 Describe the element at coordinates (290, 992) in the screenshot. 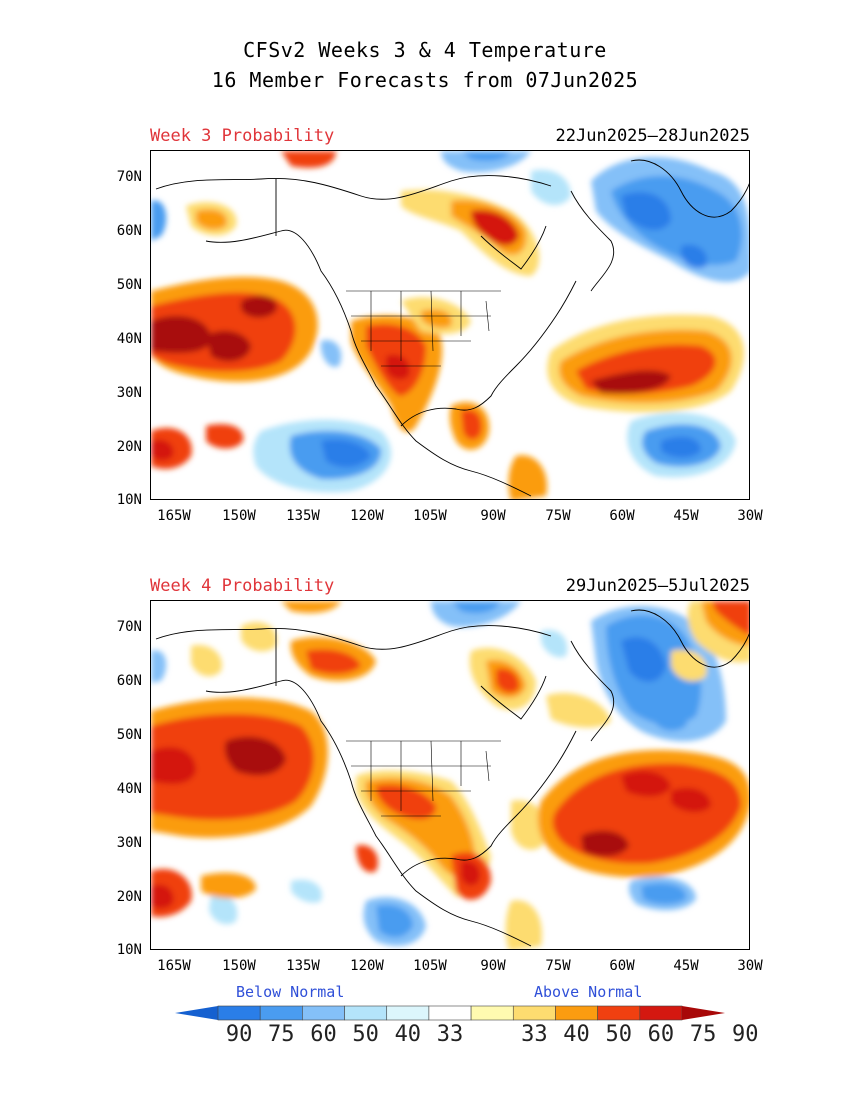

I see `legend-below-label: Below Normal` at that location.